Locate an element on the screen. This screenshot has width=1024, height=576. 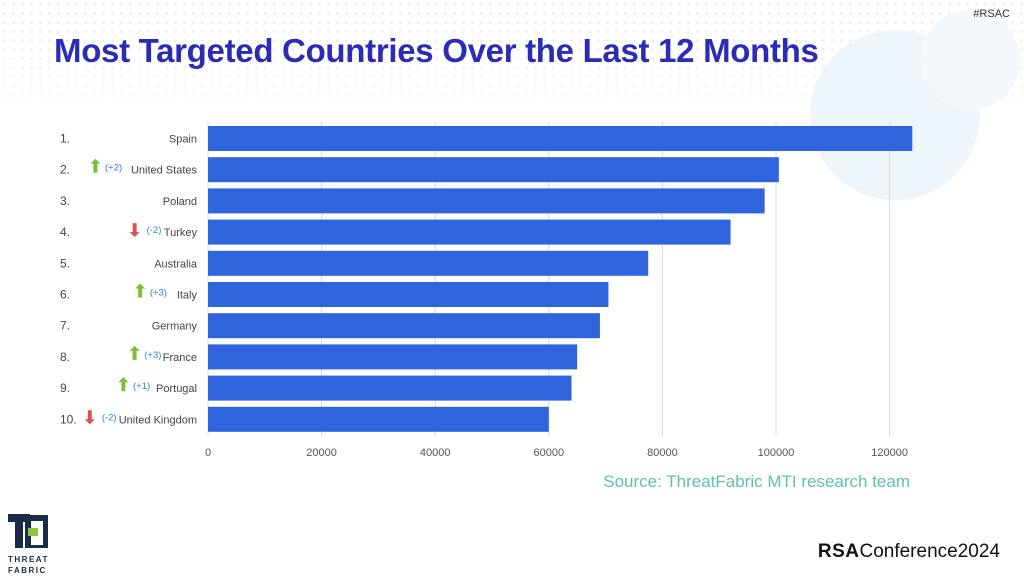
rsa-conference-logo: RSAConference2024 is located at coordinates (909, 552).